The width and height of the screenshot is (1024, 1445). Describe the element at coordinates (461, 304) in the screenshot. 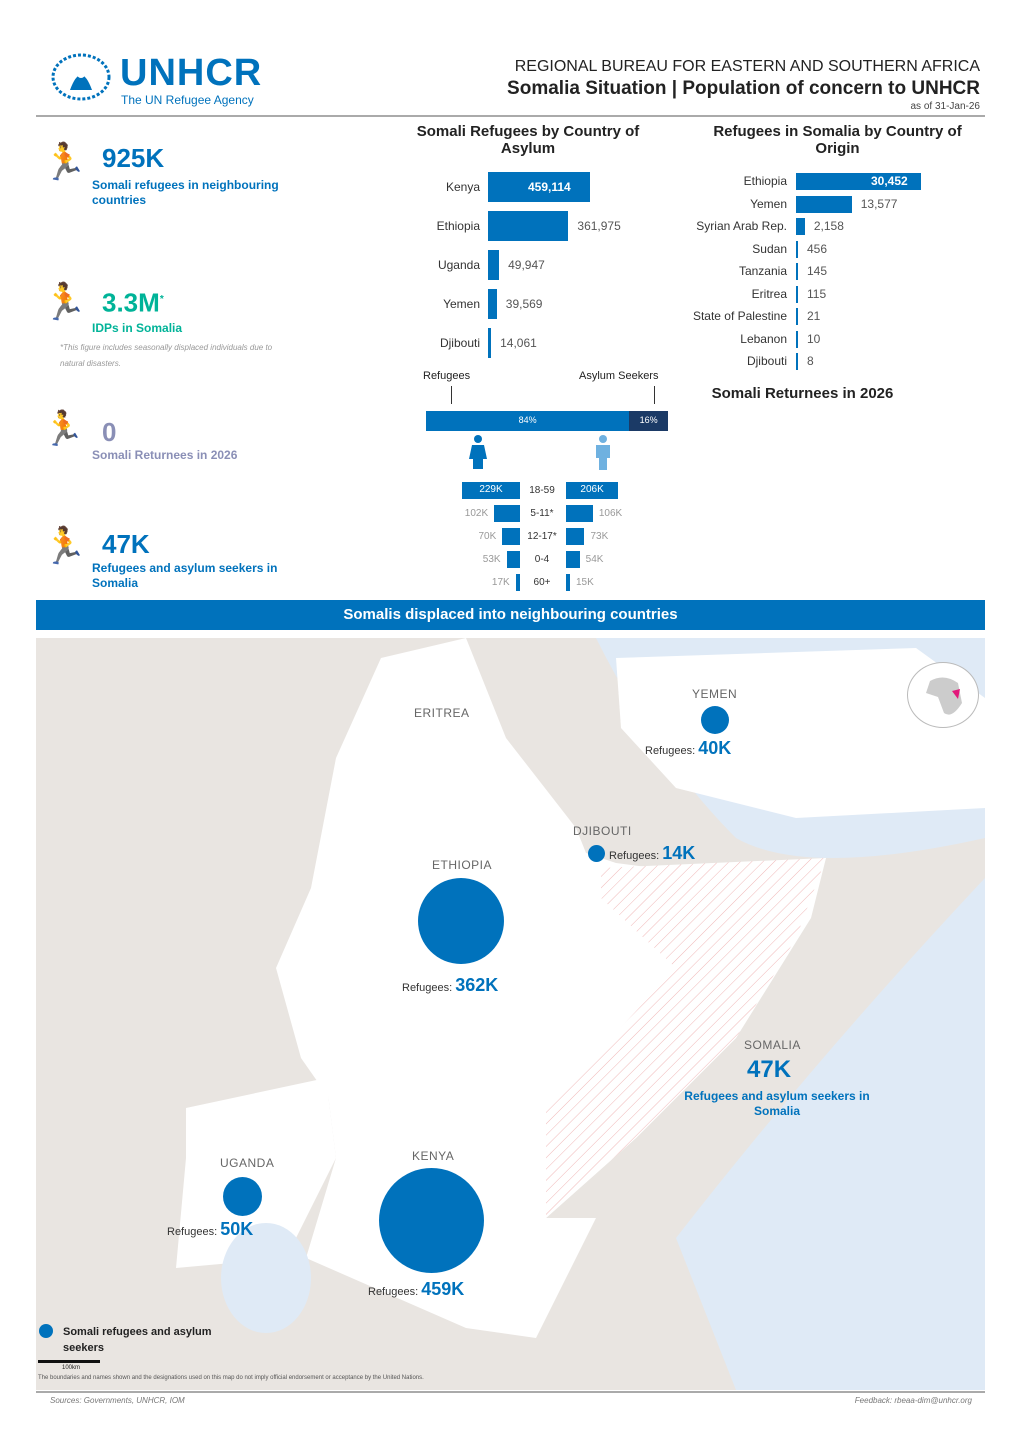

I see `bar-category-label: Yemen` at that location.